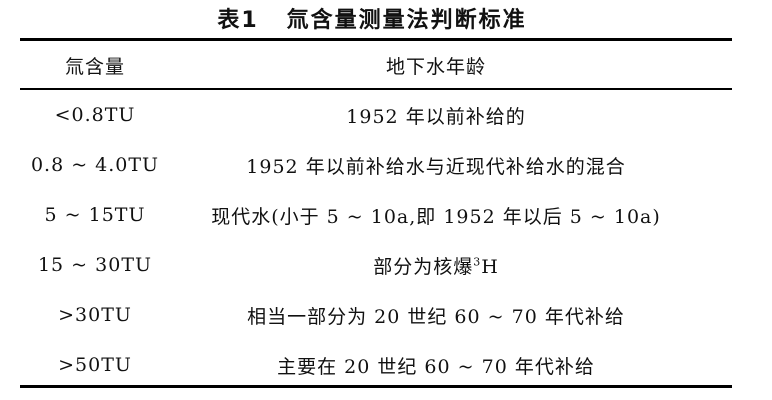 This screenshot has width=772, height=400. I want to click on table-row: <0.8TU 1952 年以前补给的, so click(376, 115).